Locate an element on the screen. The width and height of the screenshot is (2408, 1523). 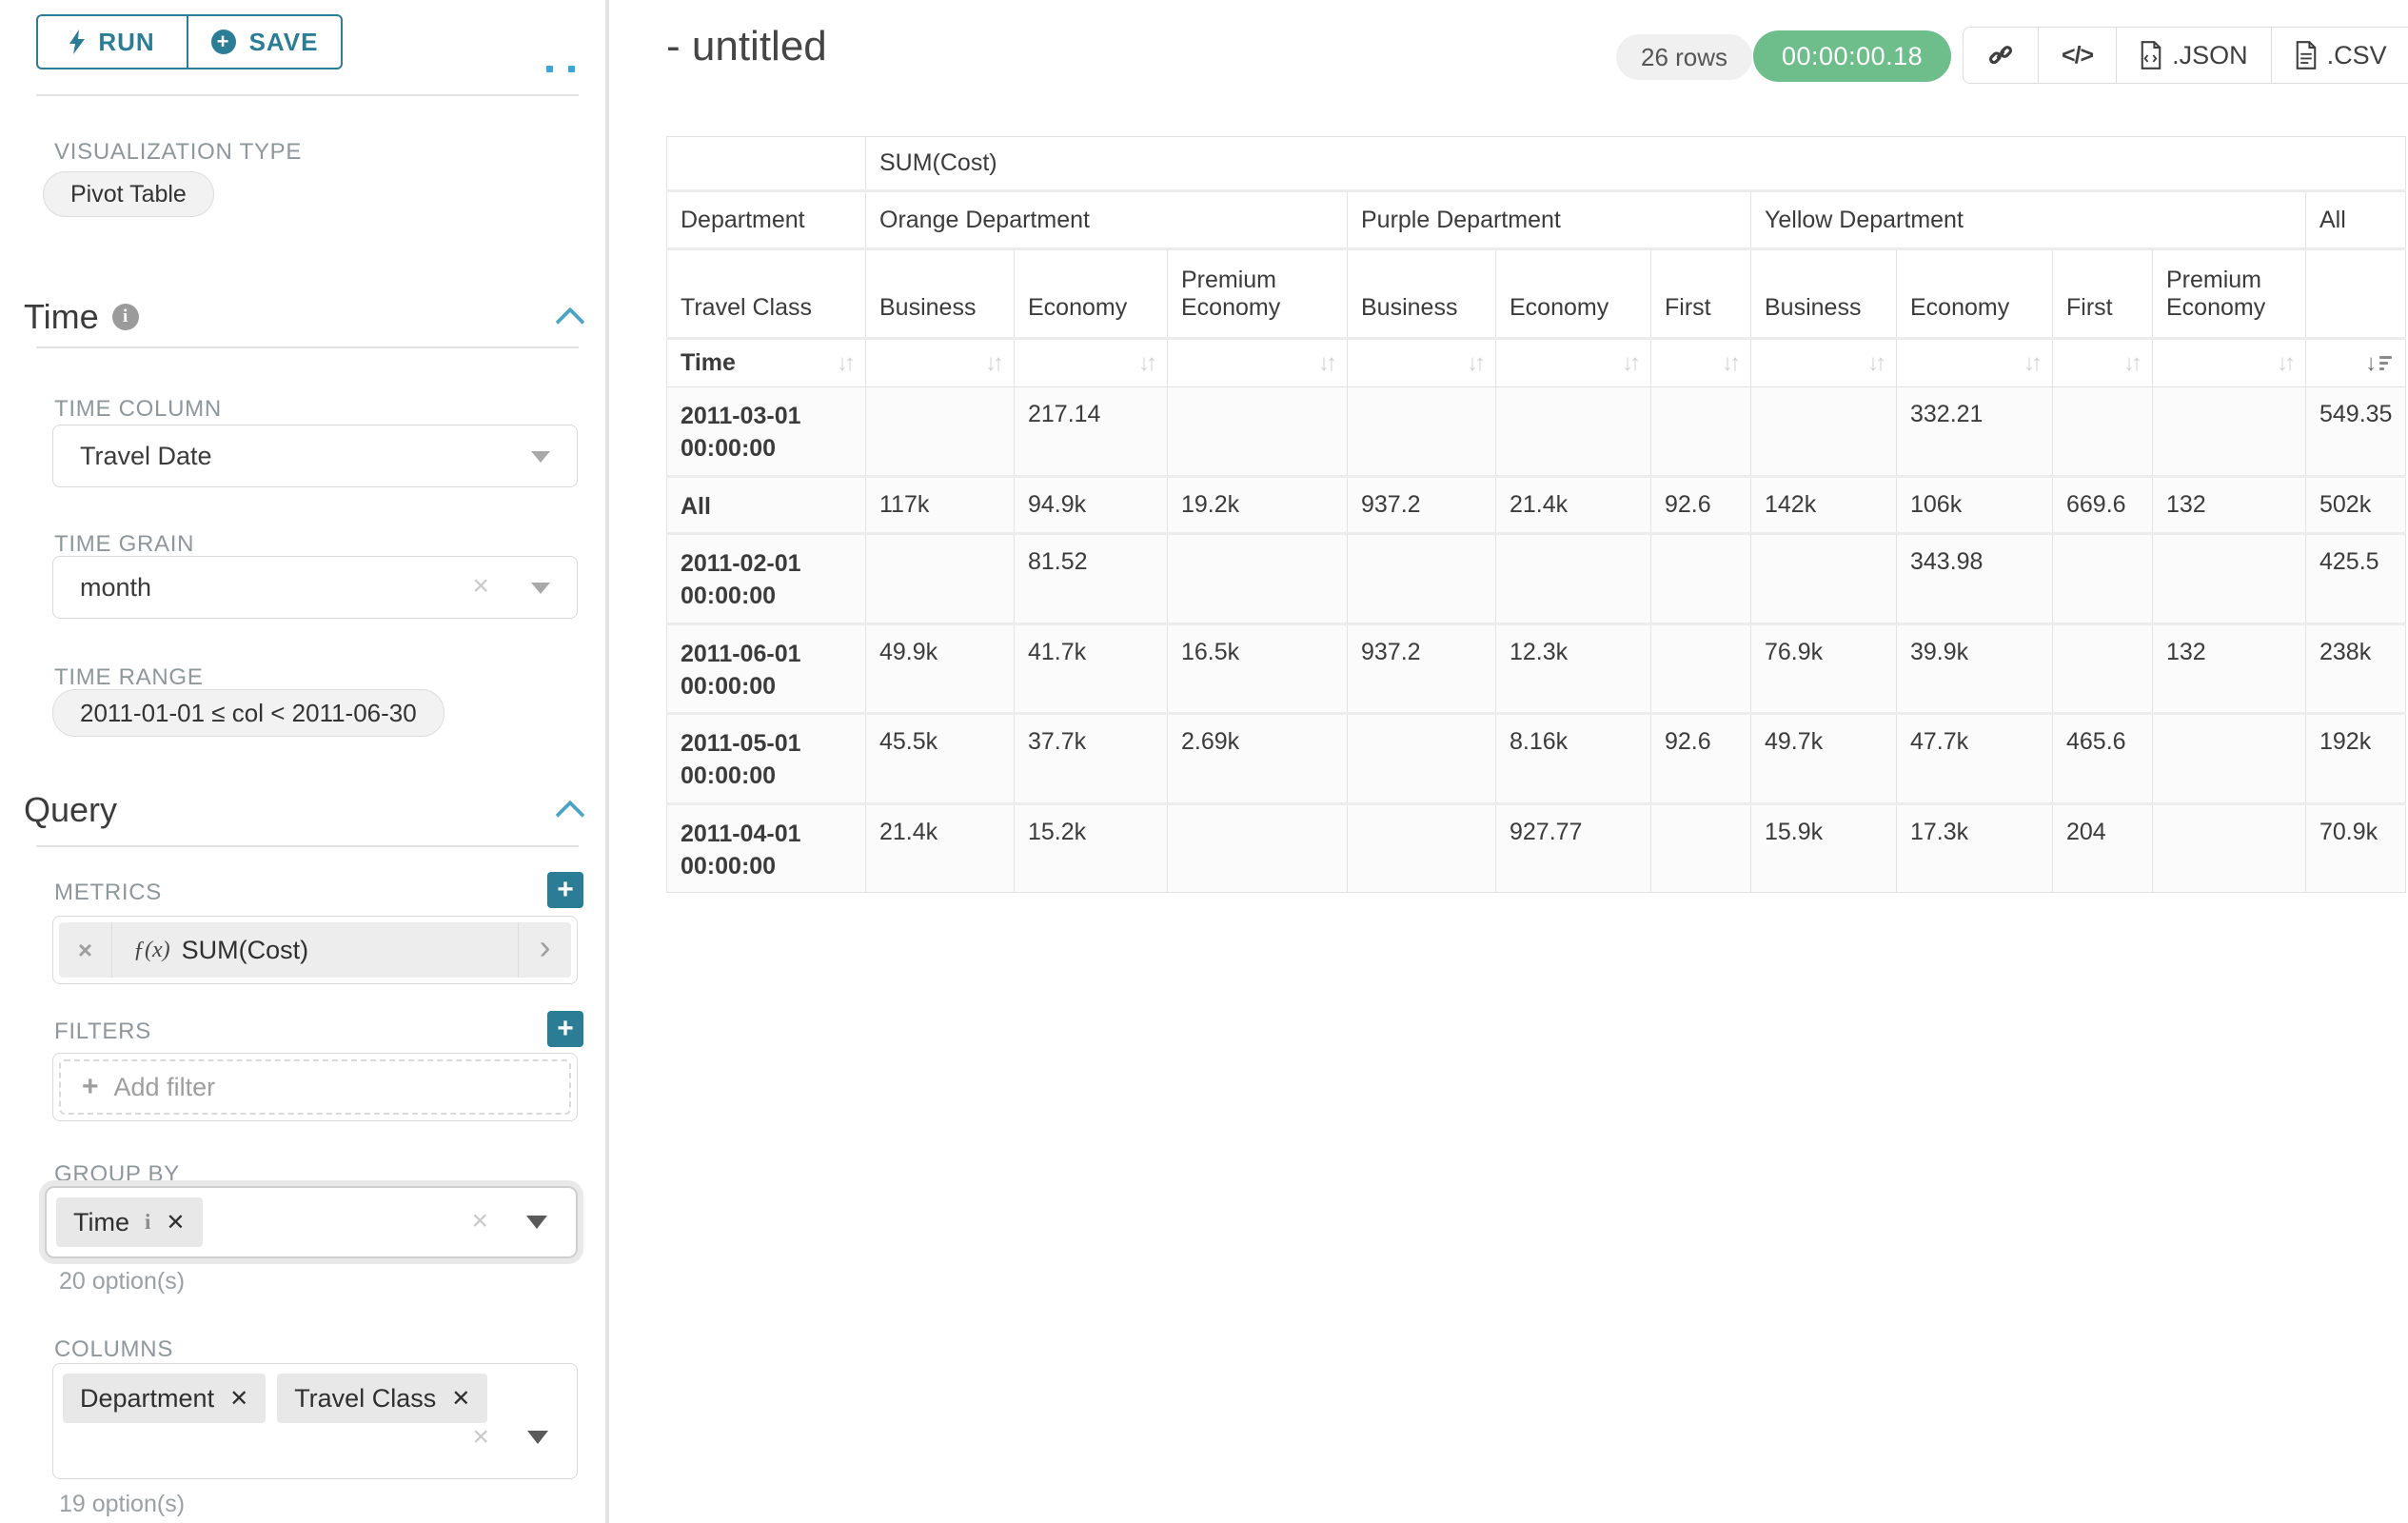
pivot-row: 2011-02-01 00:00:00 81.52 343.98 425.5 is located at coordinates (1536, 579).